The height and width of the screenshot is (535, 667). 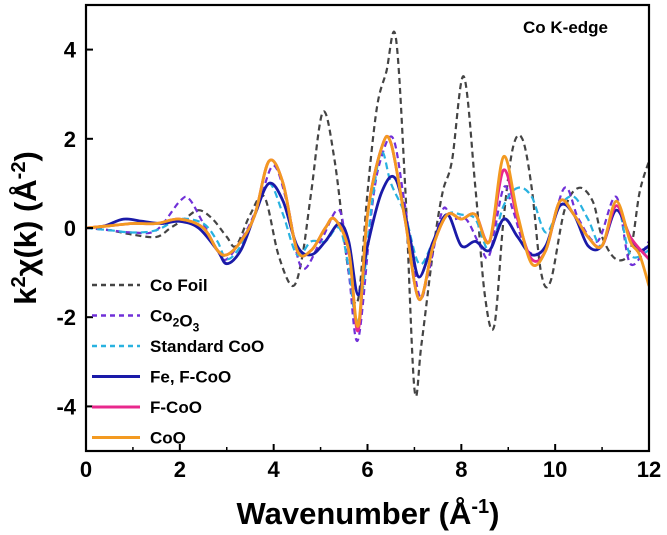 I want to click on y-axis-title-sup2: 2, so click(x=19, y=281).